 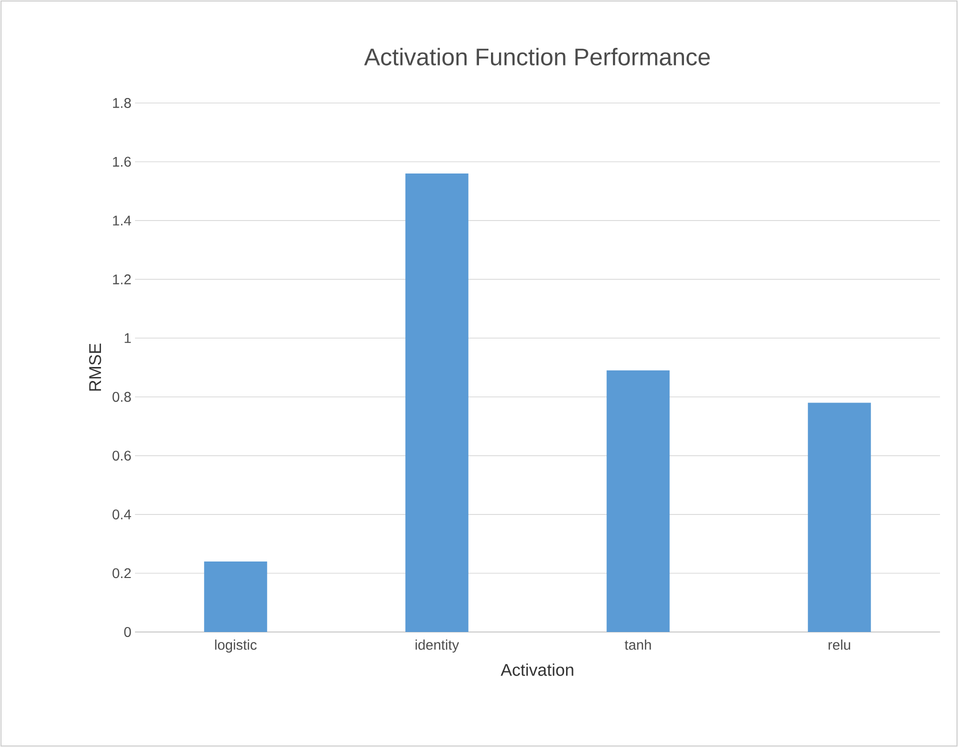 I want to click on y-tick-label: 1.8, so click(x=122, y=103).